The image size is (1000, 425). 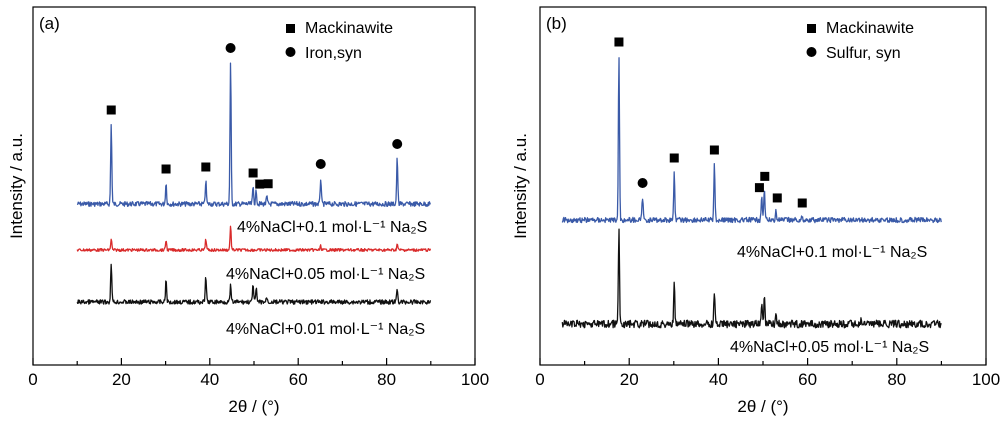 I want to click on panel-a-legend-iron: Iron,syn, so click(x=333, y=53).